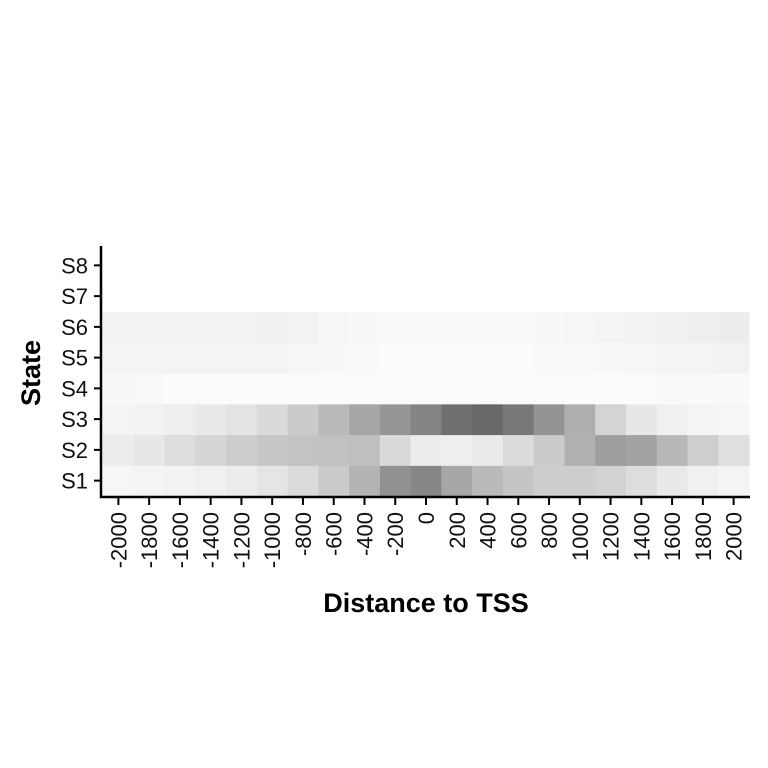 The height and width of the screenshot is (768, 768). I want to click on y-tick-label: S7, so click(74, 296).